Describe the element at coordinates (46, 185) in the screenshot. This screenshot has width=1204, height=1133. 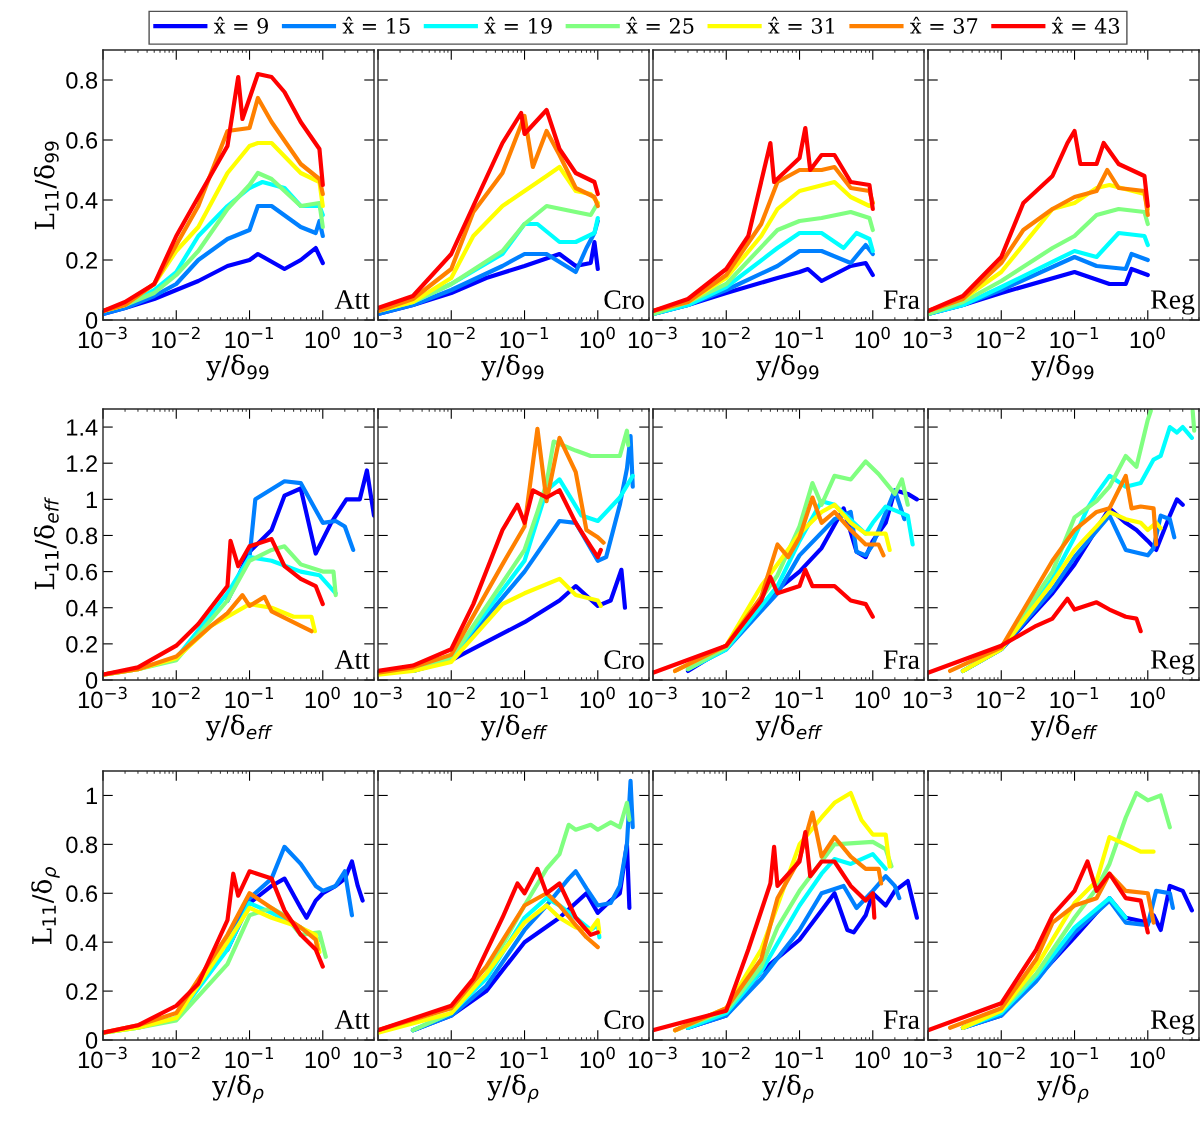
I see `y-axis-title: L$_{11}$/δ$_{99}$` at that location.